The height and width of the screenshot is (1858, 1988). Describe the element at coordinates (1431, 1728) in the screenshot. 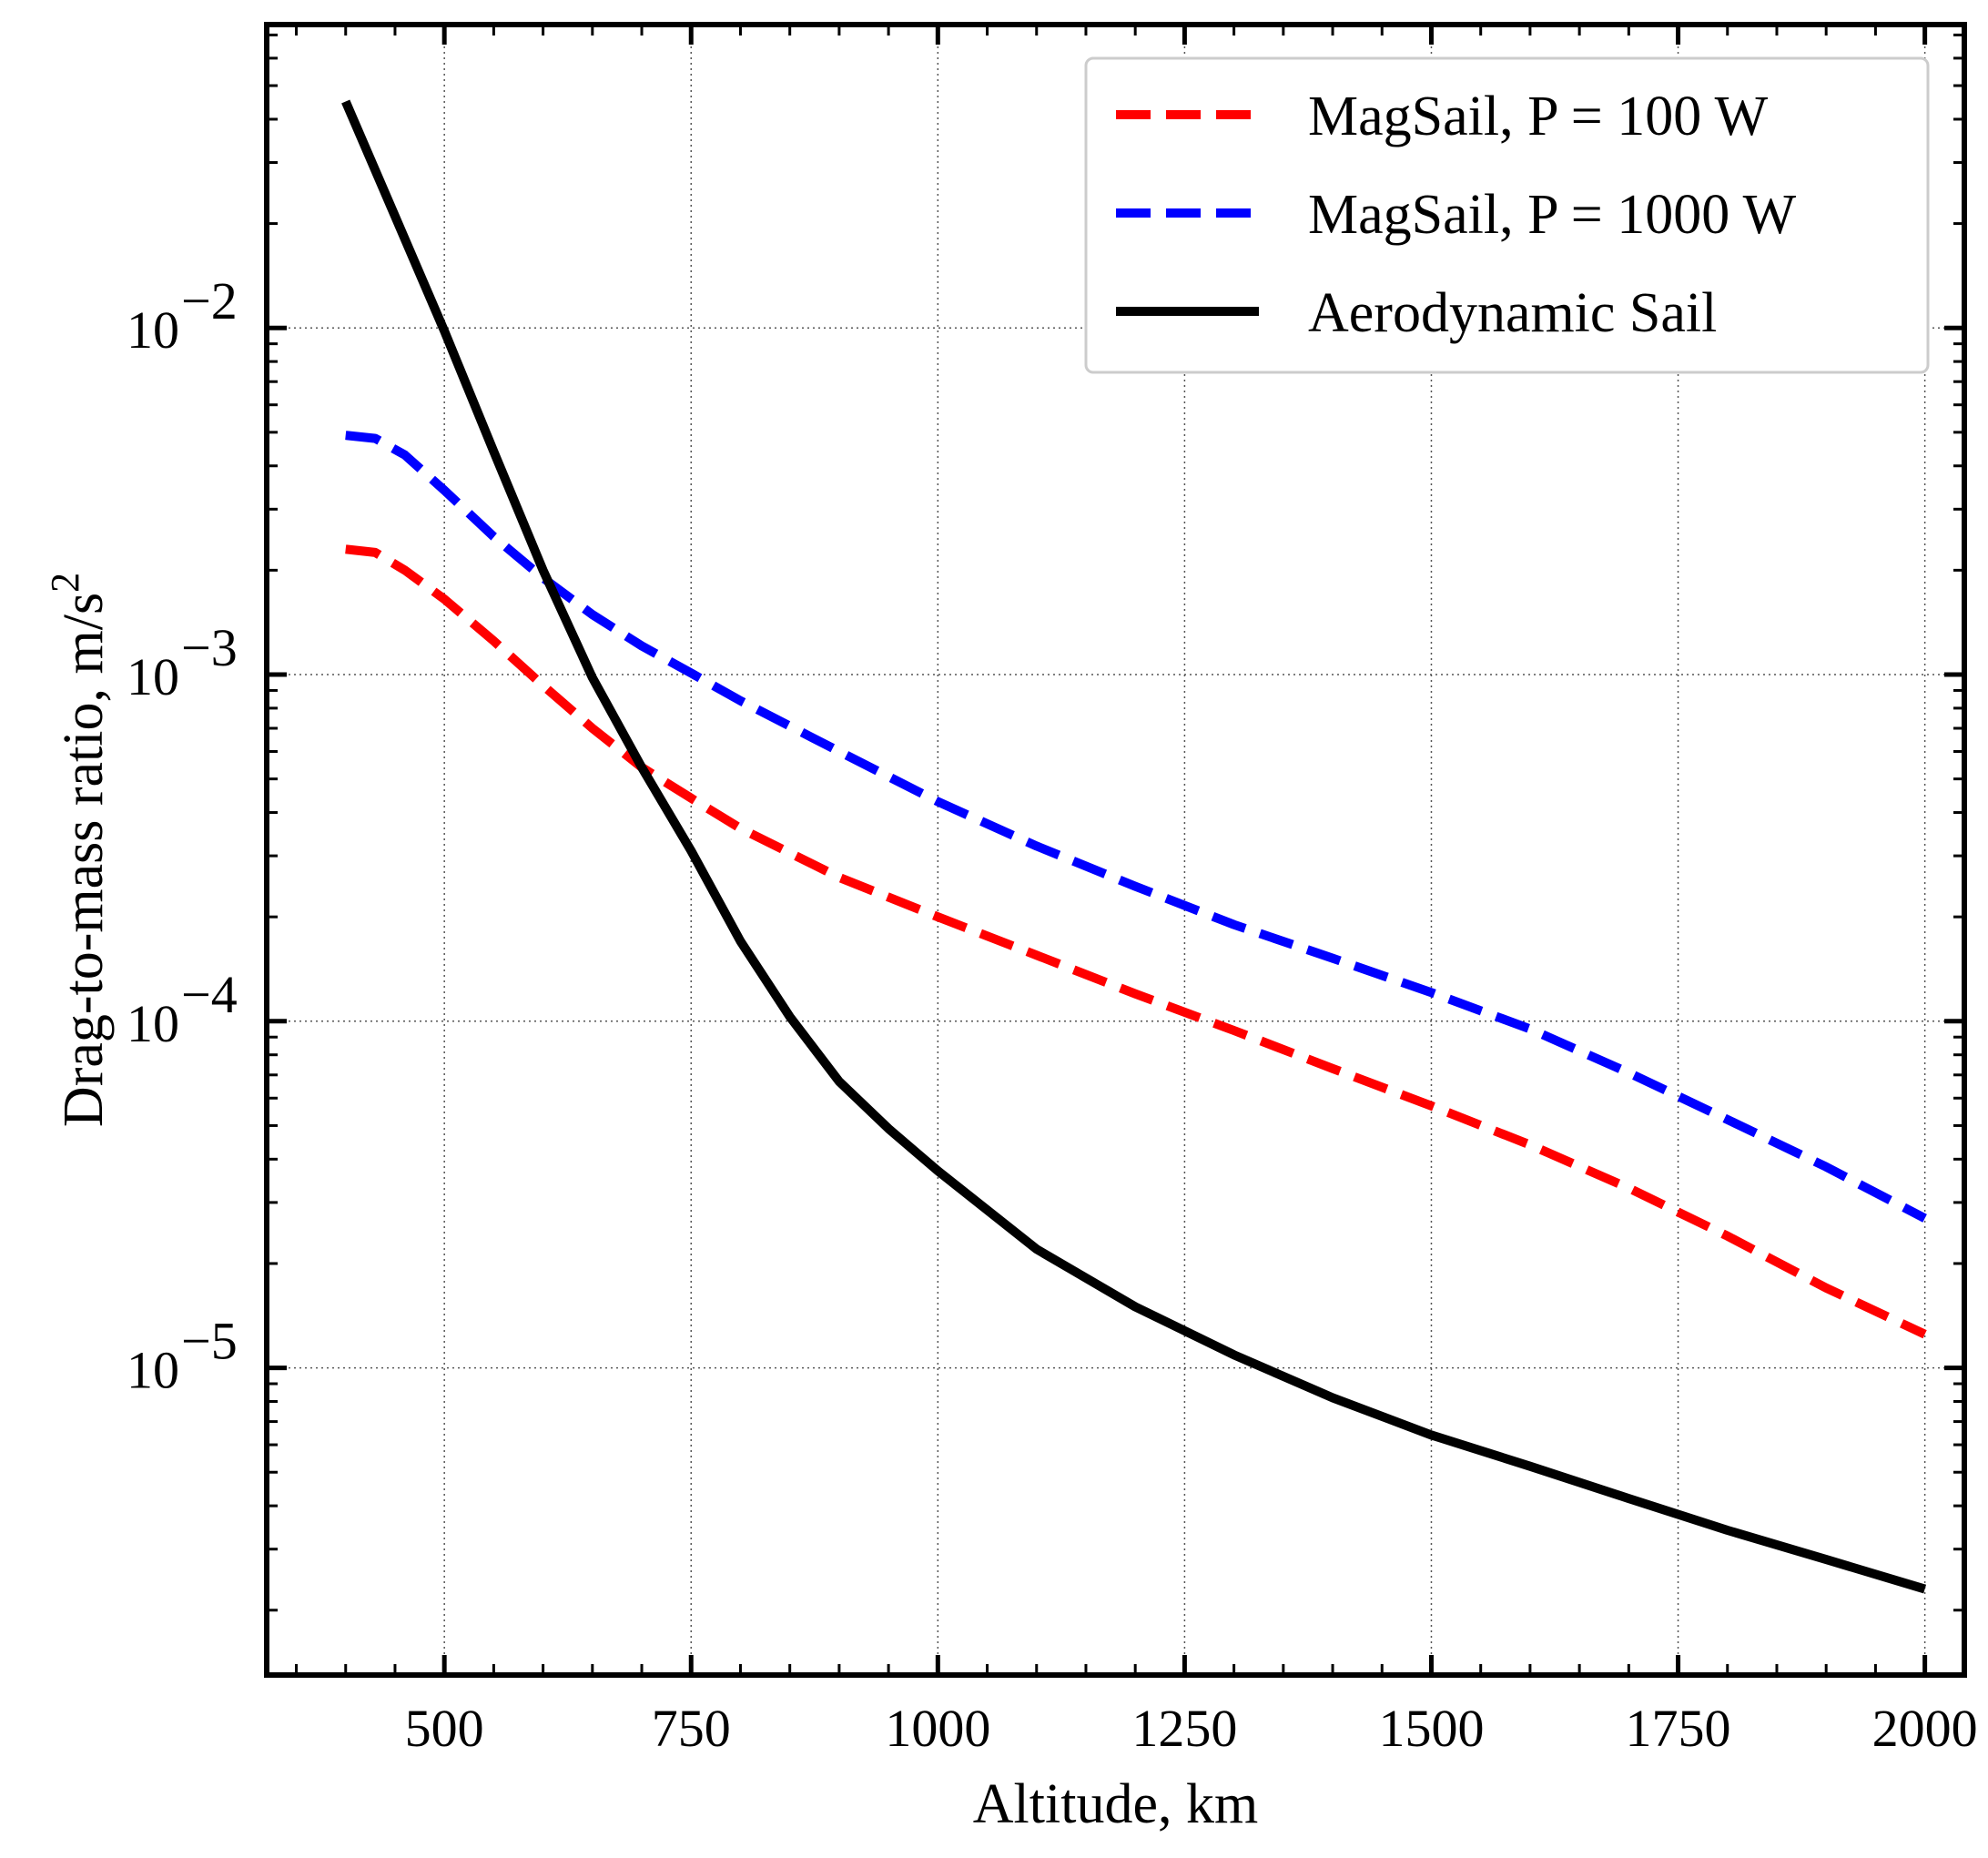

I see `x-tick-label: 1500` at that location.